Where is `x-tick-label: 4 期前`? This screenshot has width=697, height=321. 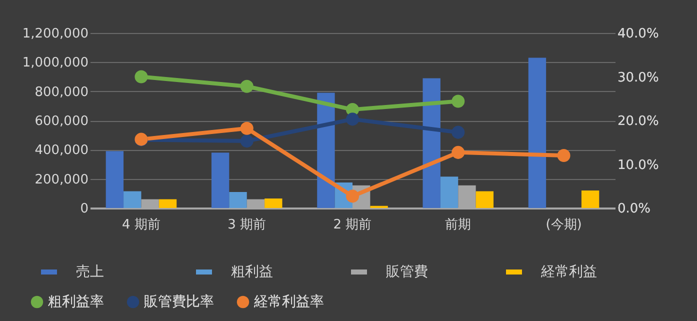
x-tick-label: 4 期前 is located at coordinates (141, 225).